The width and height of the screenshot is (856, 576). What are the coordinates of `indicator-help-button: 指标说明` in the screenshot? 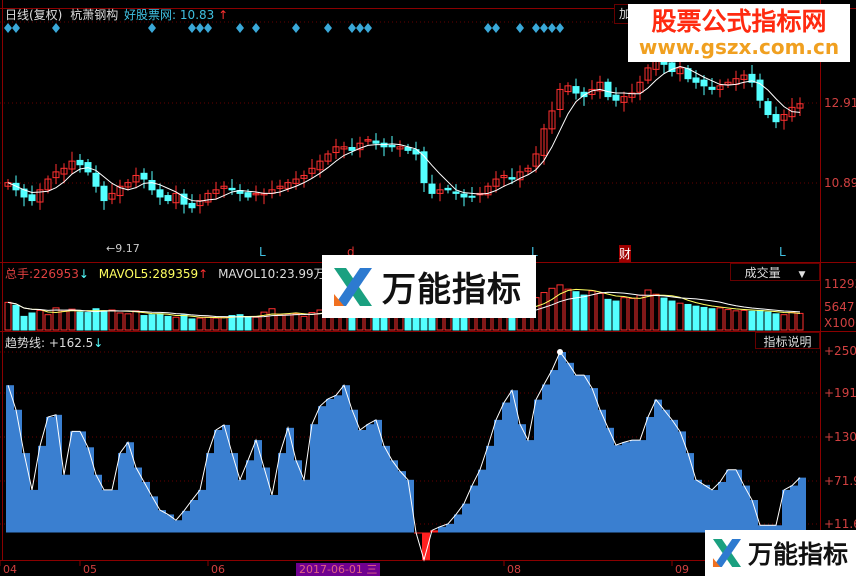 It's located at (787, 340).